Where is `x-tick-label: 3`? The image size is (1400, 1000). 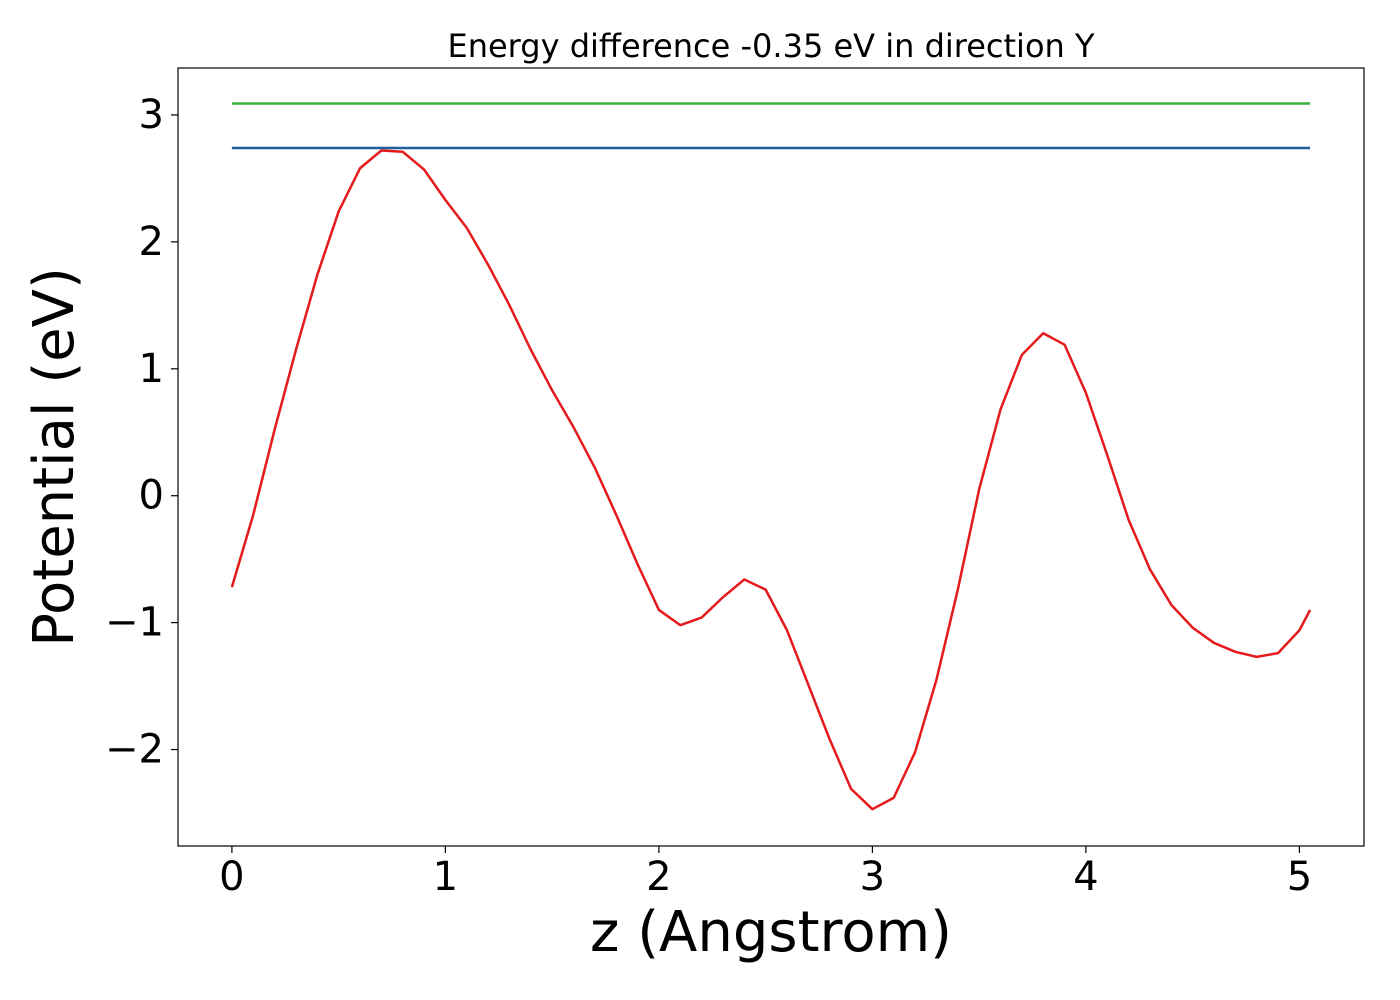 x-tick-label: 3 is located at coordinates (872, 877).